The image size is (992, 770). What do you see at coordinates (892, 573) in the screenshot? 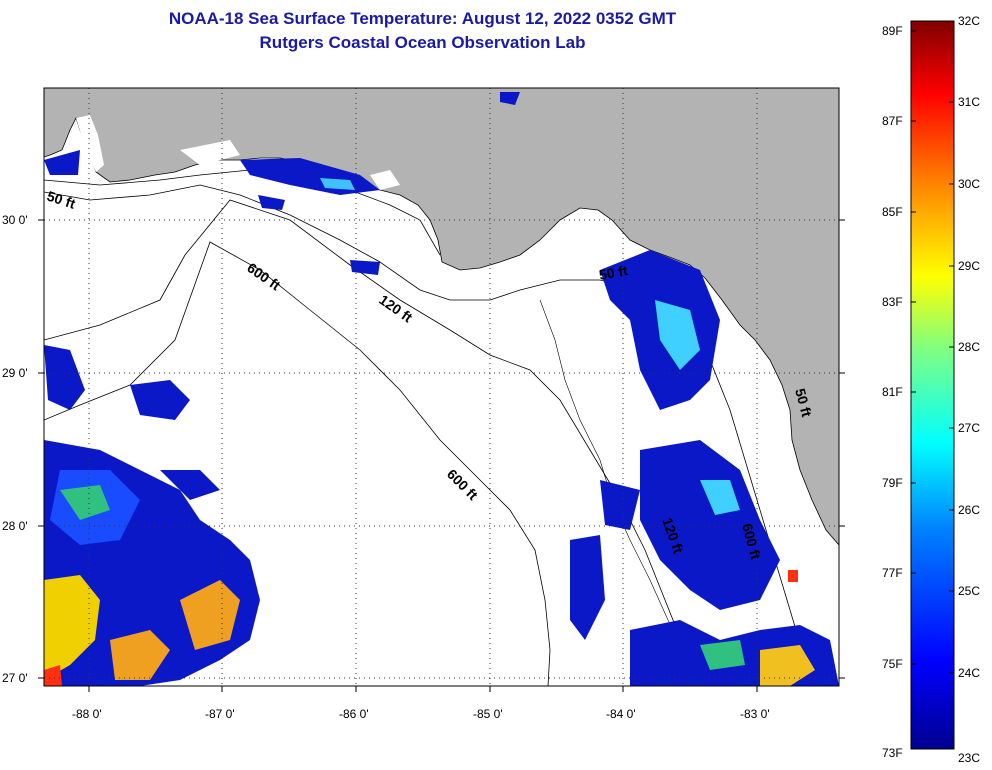
I see `colorbar-f-label: 77F` at bounding box center [892, 573].